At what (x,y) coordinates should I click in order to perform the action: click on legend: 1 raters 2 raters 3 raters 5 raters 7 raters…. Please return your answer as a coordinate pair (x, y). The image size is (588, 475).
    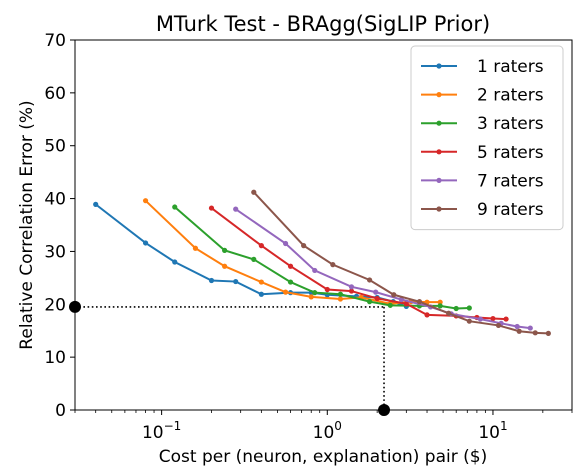
    Looking at the image, I should click on (487, 138).